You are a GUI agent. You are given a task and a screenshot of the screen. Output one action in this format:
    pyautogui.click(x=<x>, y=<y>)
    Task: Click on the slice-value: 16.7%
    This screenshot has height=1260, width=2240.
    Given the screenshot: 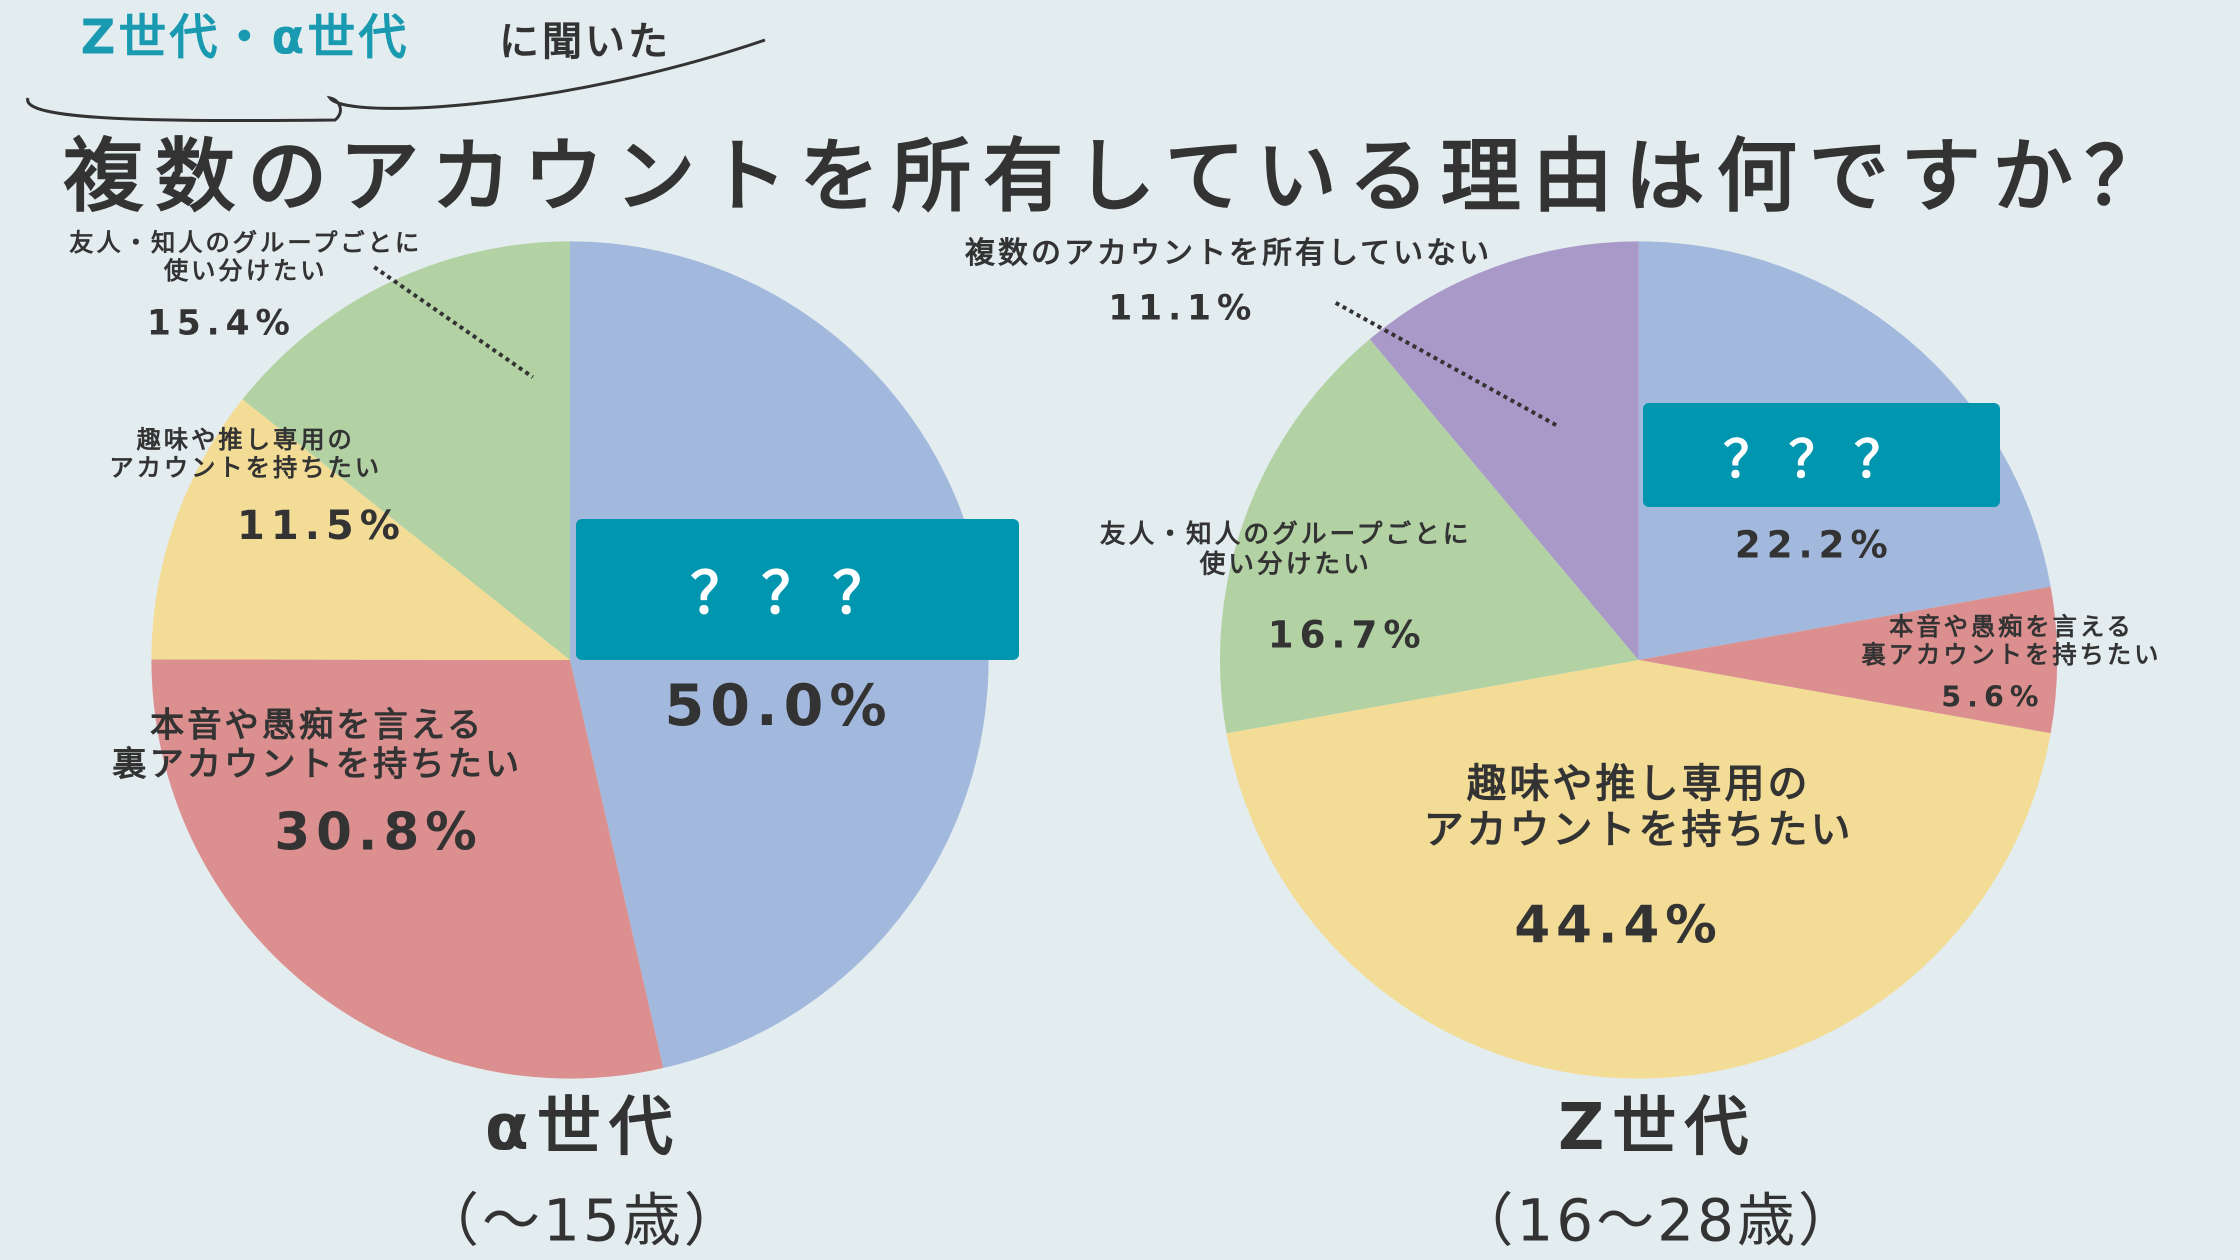 What is the action you would take?
    pyautogui.click(x=1347, y=635)
    